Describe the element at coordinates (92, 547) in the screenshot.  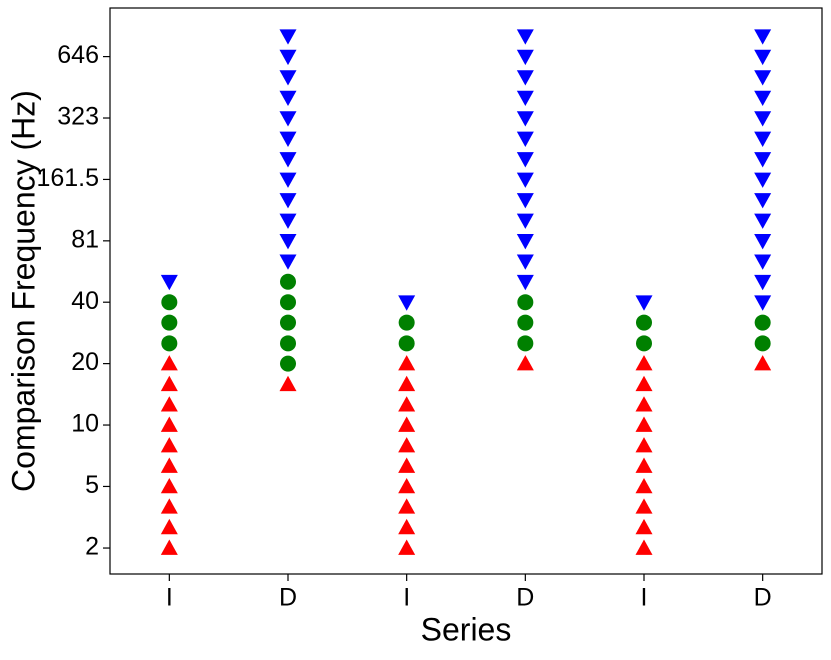
I see `y-tick-label: 2` at that location.